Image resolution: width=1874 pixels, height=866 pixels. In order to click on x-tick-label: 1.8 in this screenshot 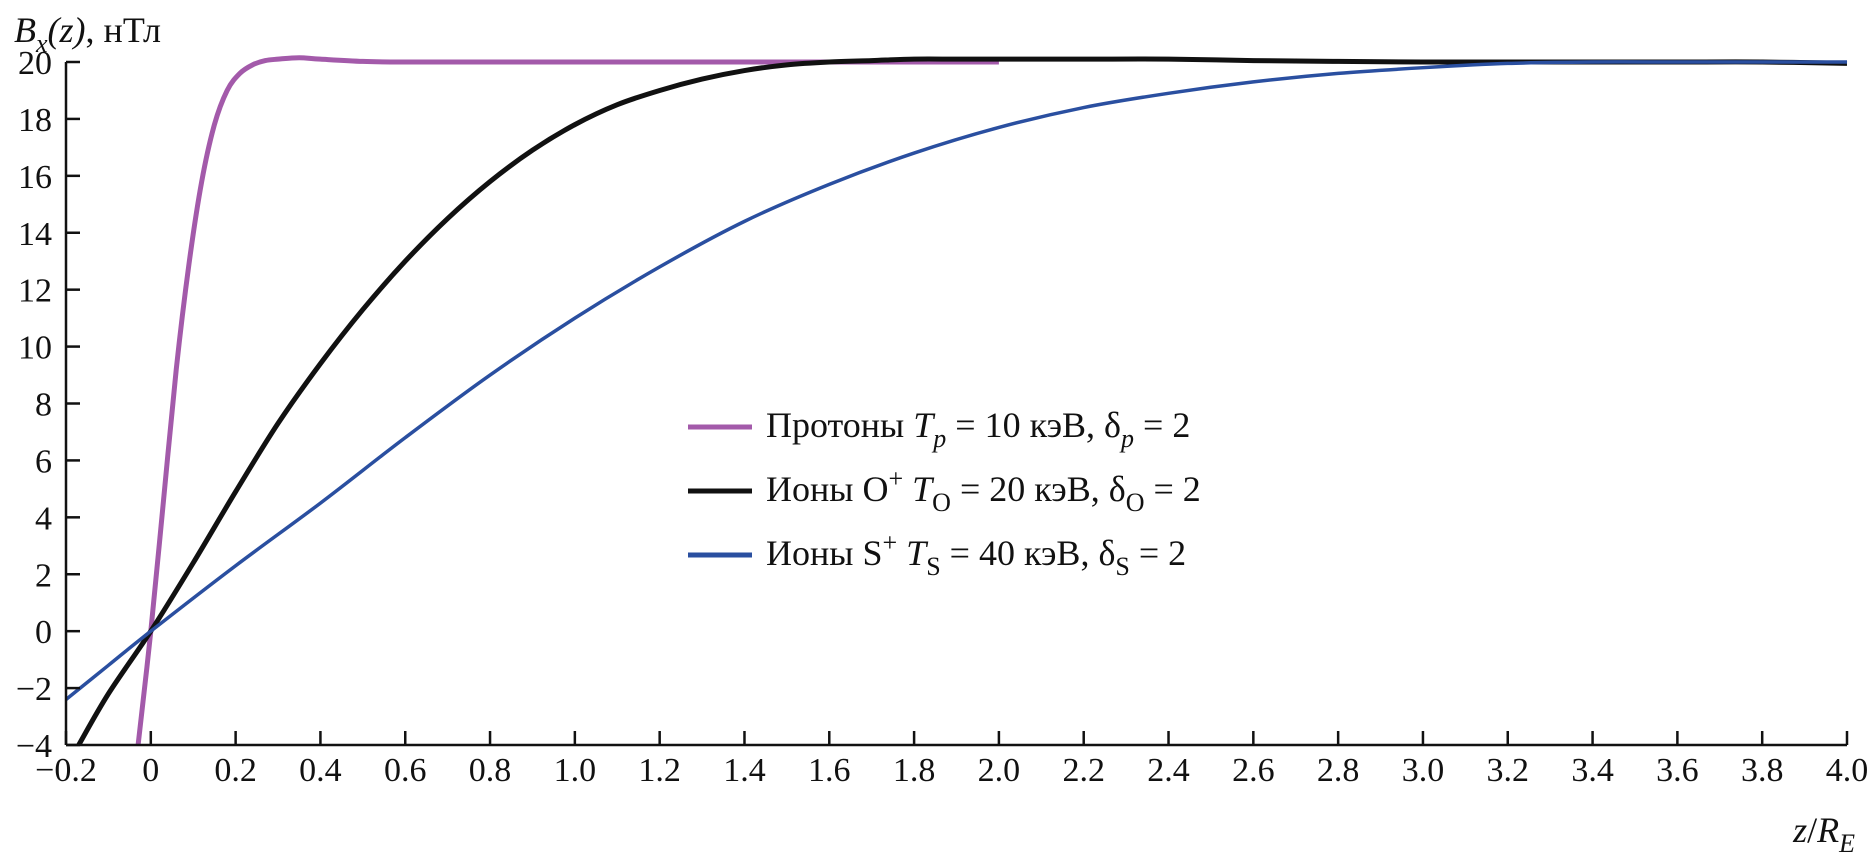, I will do `click(914, 770)`.